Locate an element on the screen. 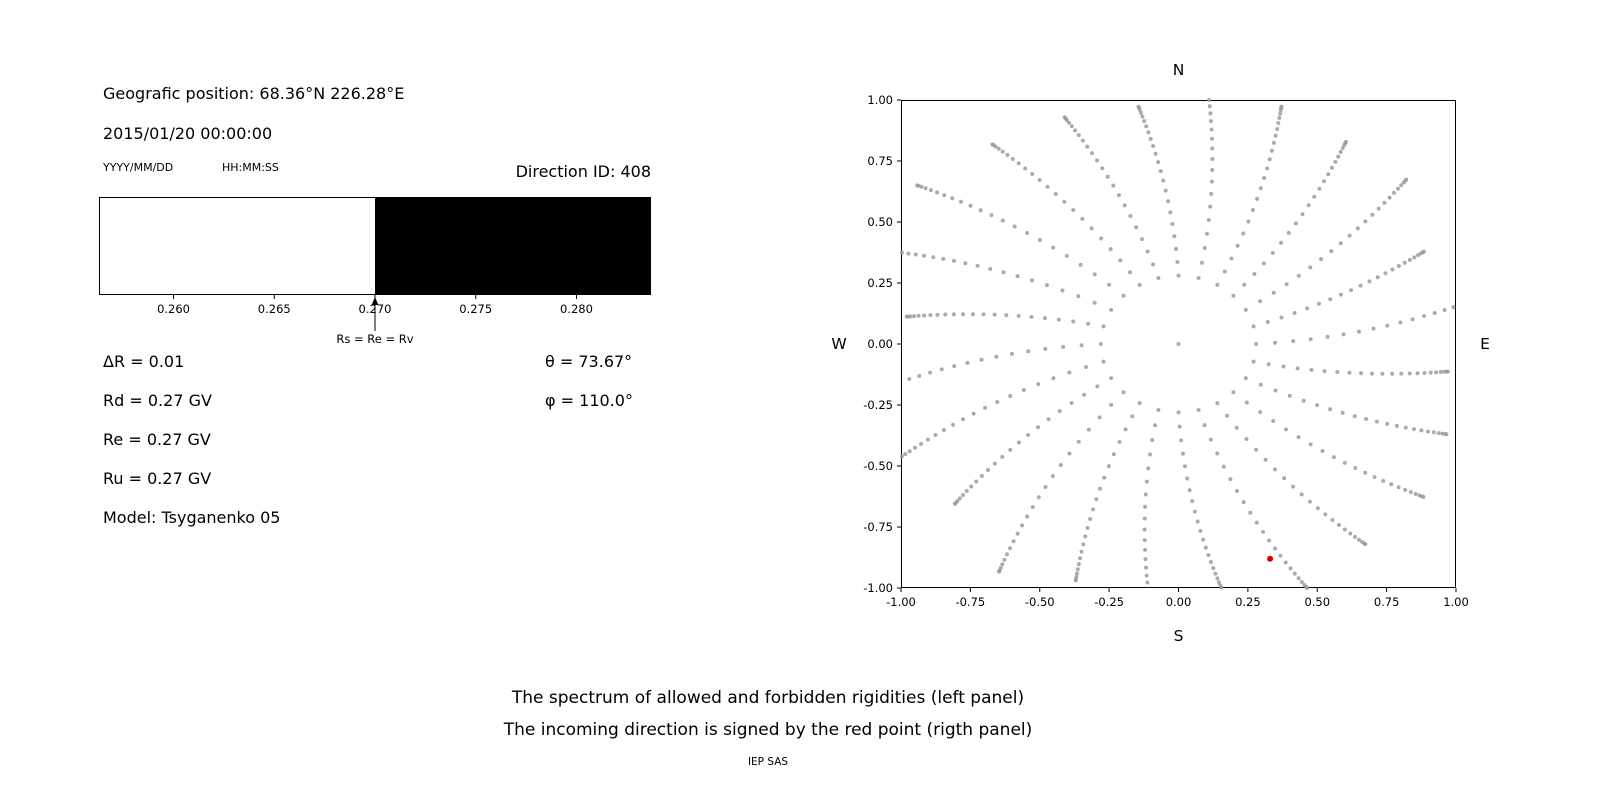 The width and height of the screenshot is (1600, 800). phi-text: φ = 110.0° is located at coordinates (589, 400).